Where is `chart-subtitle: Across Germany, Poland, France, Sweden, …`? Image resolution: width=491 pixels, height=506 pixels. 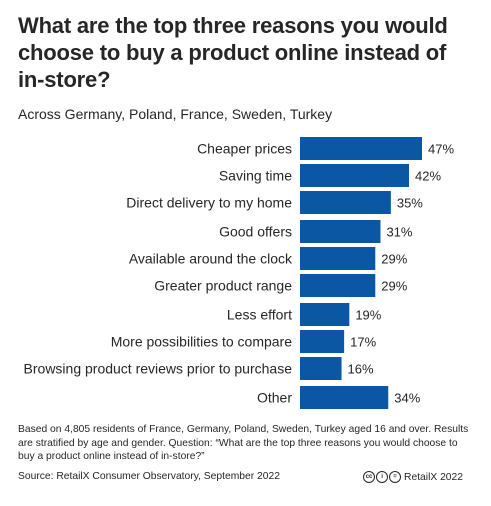 chart-subtitle: Across Germany, Poland, France, Sweden, … is located at coordinates (175, 114).